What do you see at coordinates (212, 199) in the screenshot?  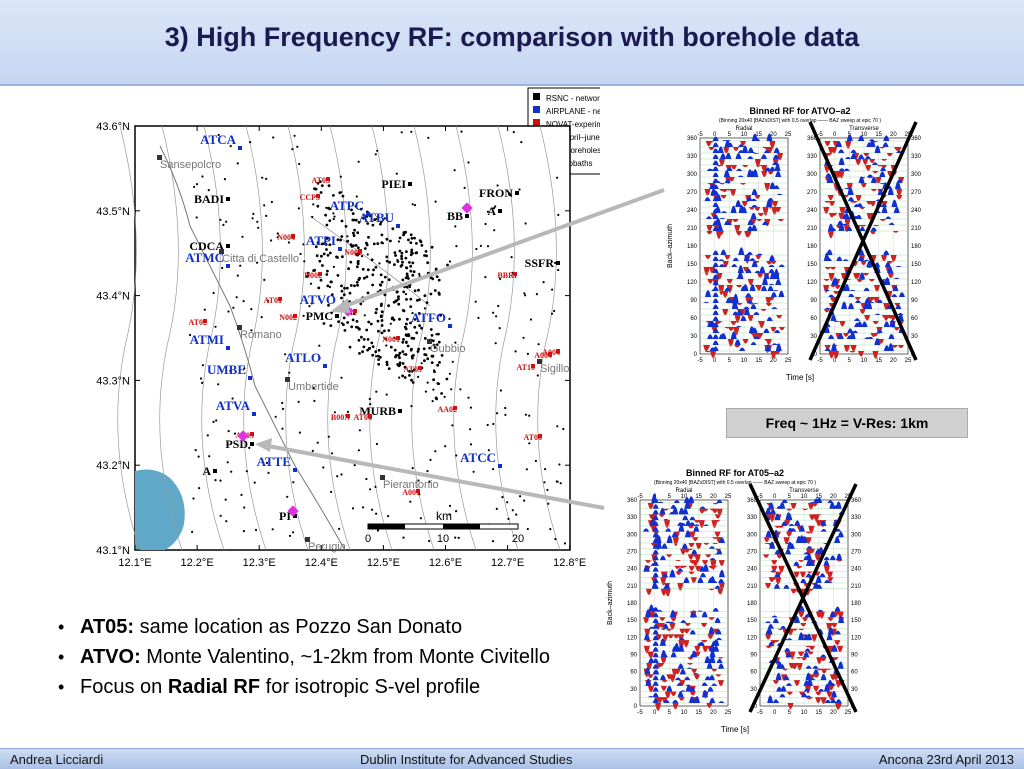 I see `station-rsnc: BADI` at bounding box center [212, 199].